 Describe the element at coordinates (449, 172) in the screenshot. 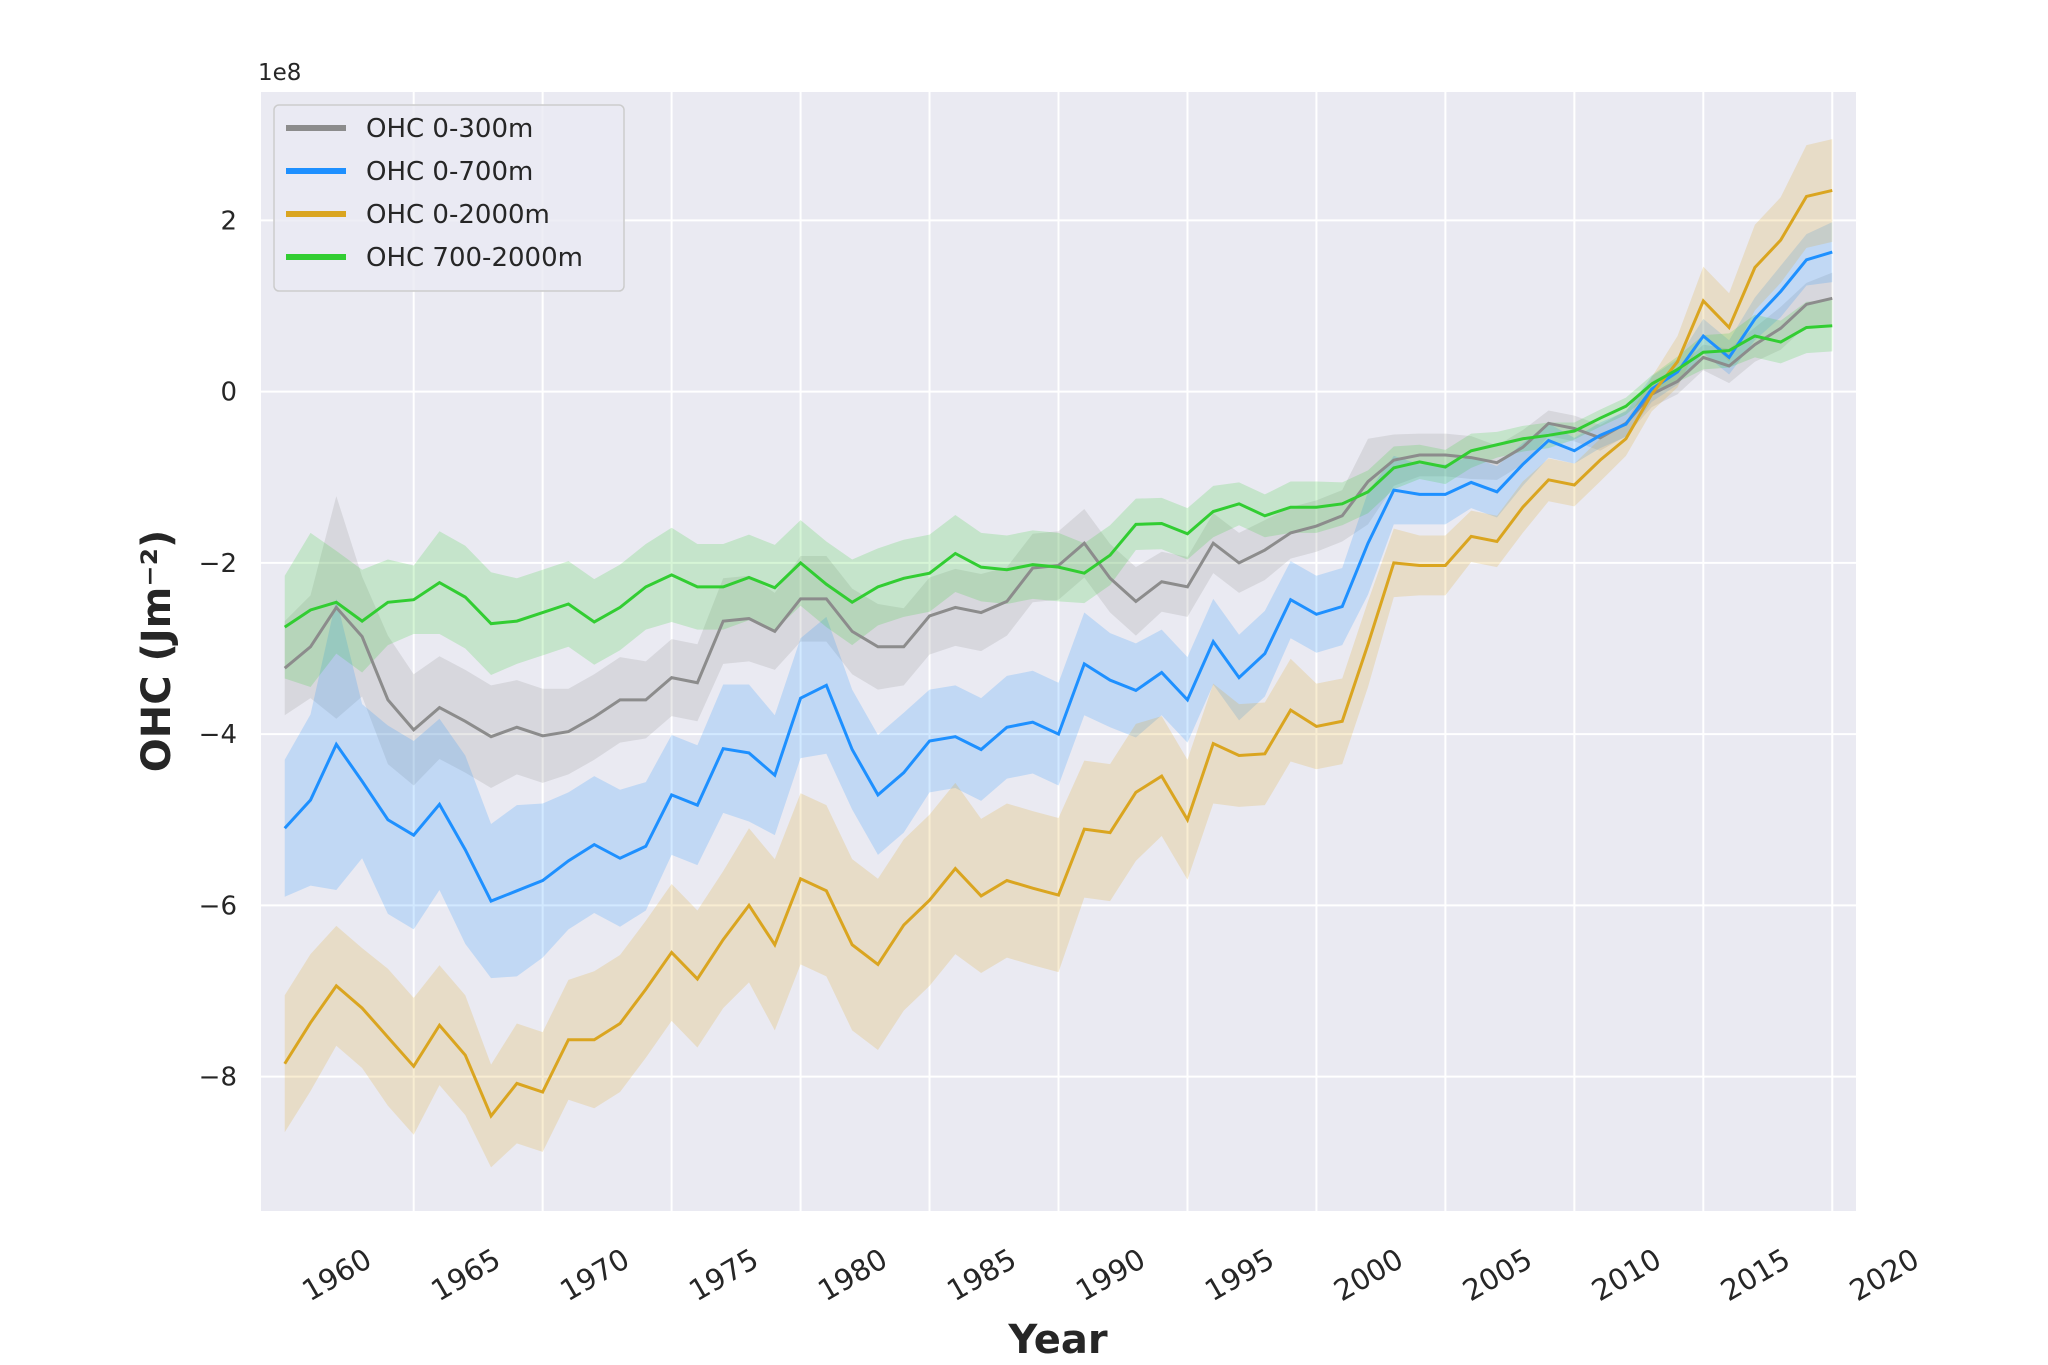

I see `legend-label: OHC 0-700m` at that location.